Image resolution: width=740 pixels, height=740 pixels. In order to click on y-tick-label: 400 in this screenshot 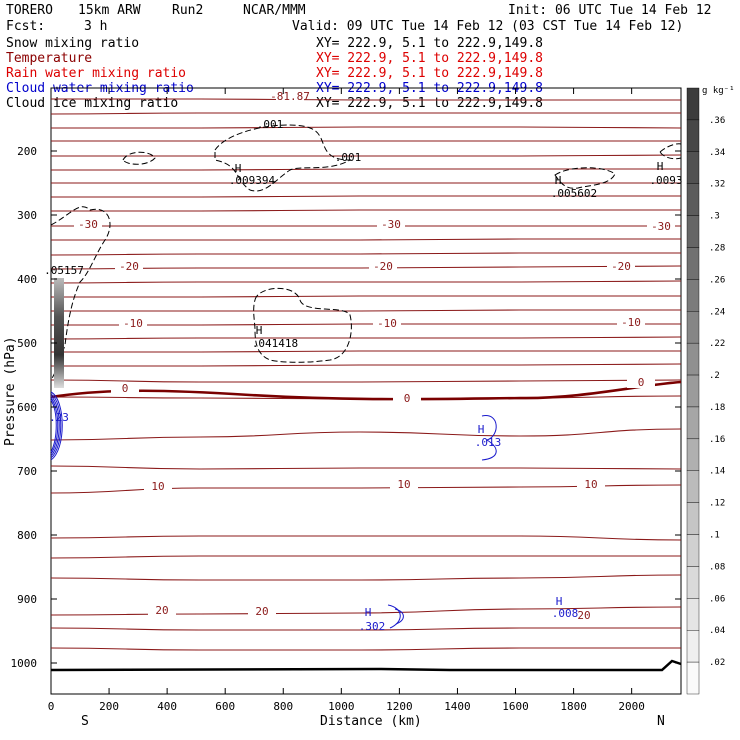, I will do `click(27, 279)`.